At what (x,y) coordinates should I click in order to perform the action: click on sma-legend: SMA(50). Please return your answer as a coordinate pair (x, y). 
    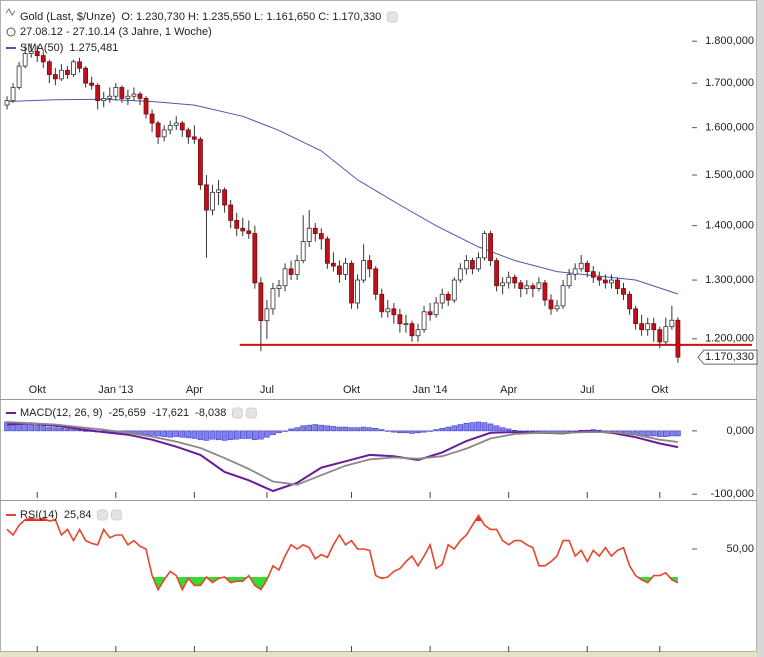
    Looking at the image, I should click on (41, 48).